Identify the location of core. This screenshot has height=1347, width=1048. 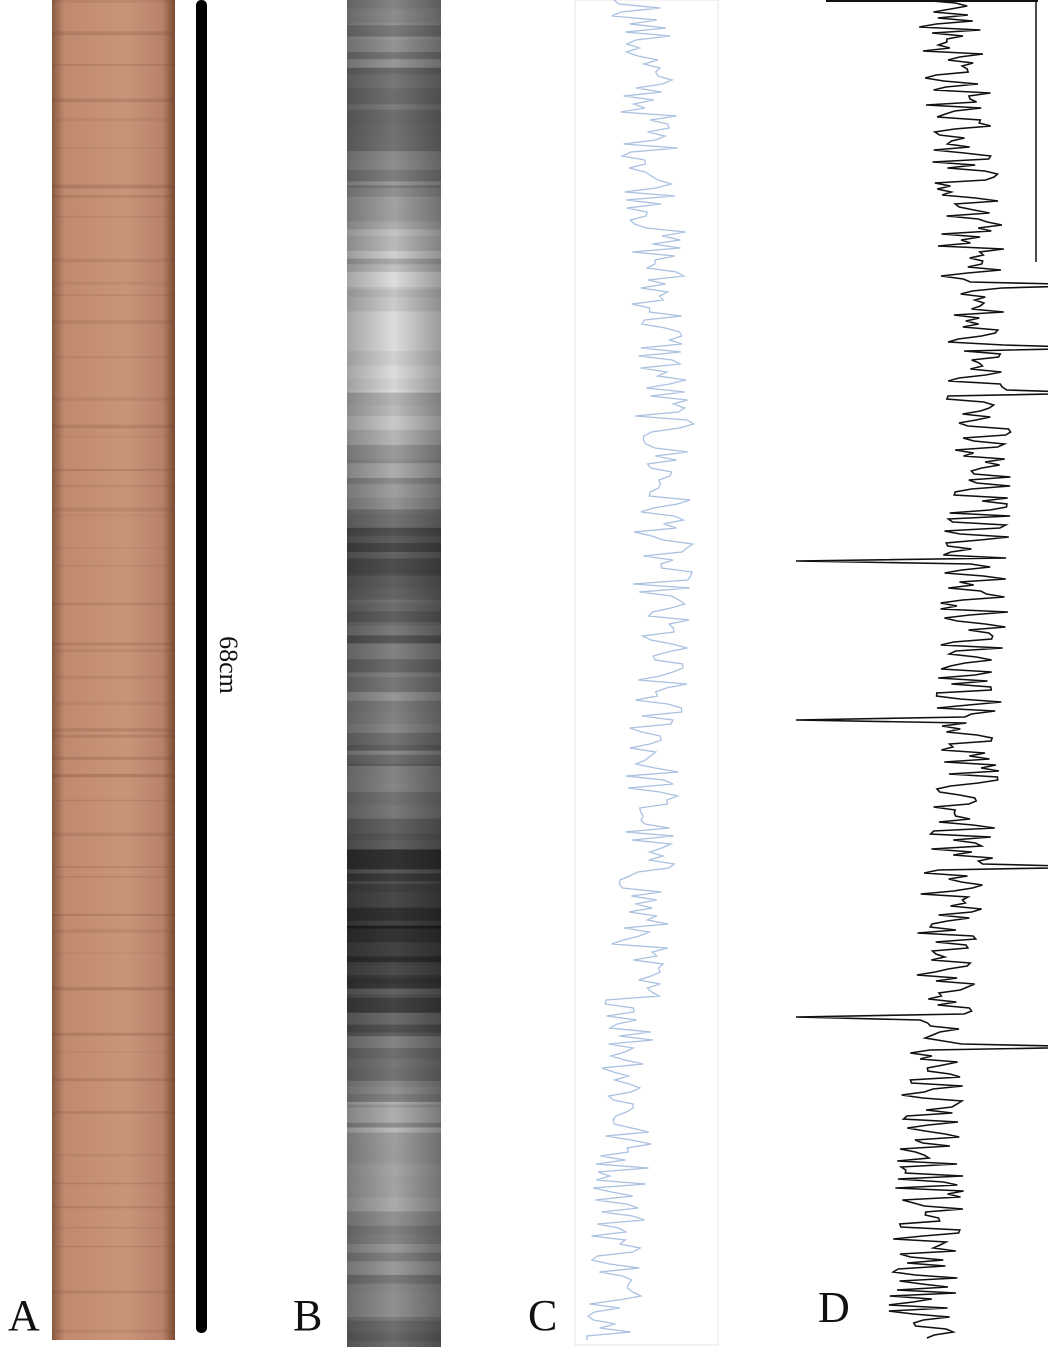
(113, 670).